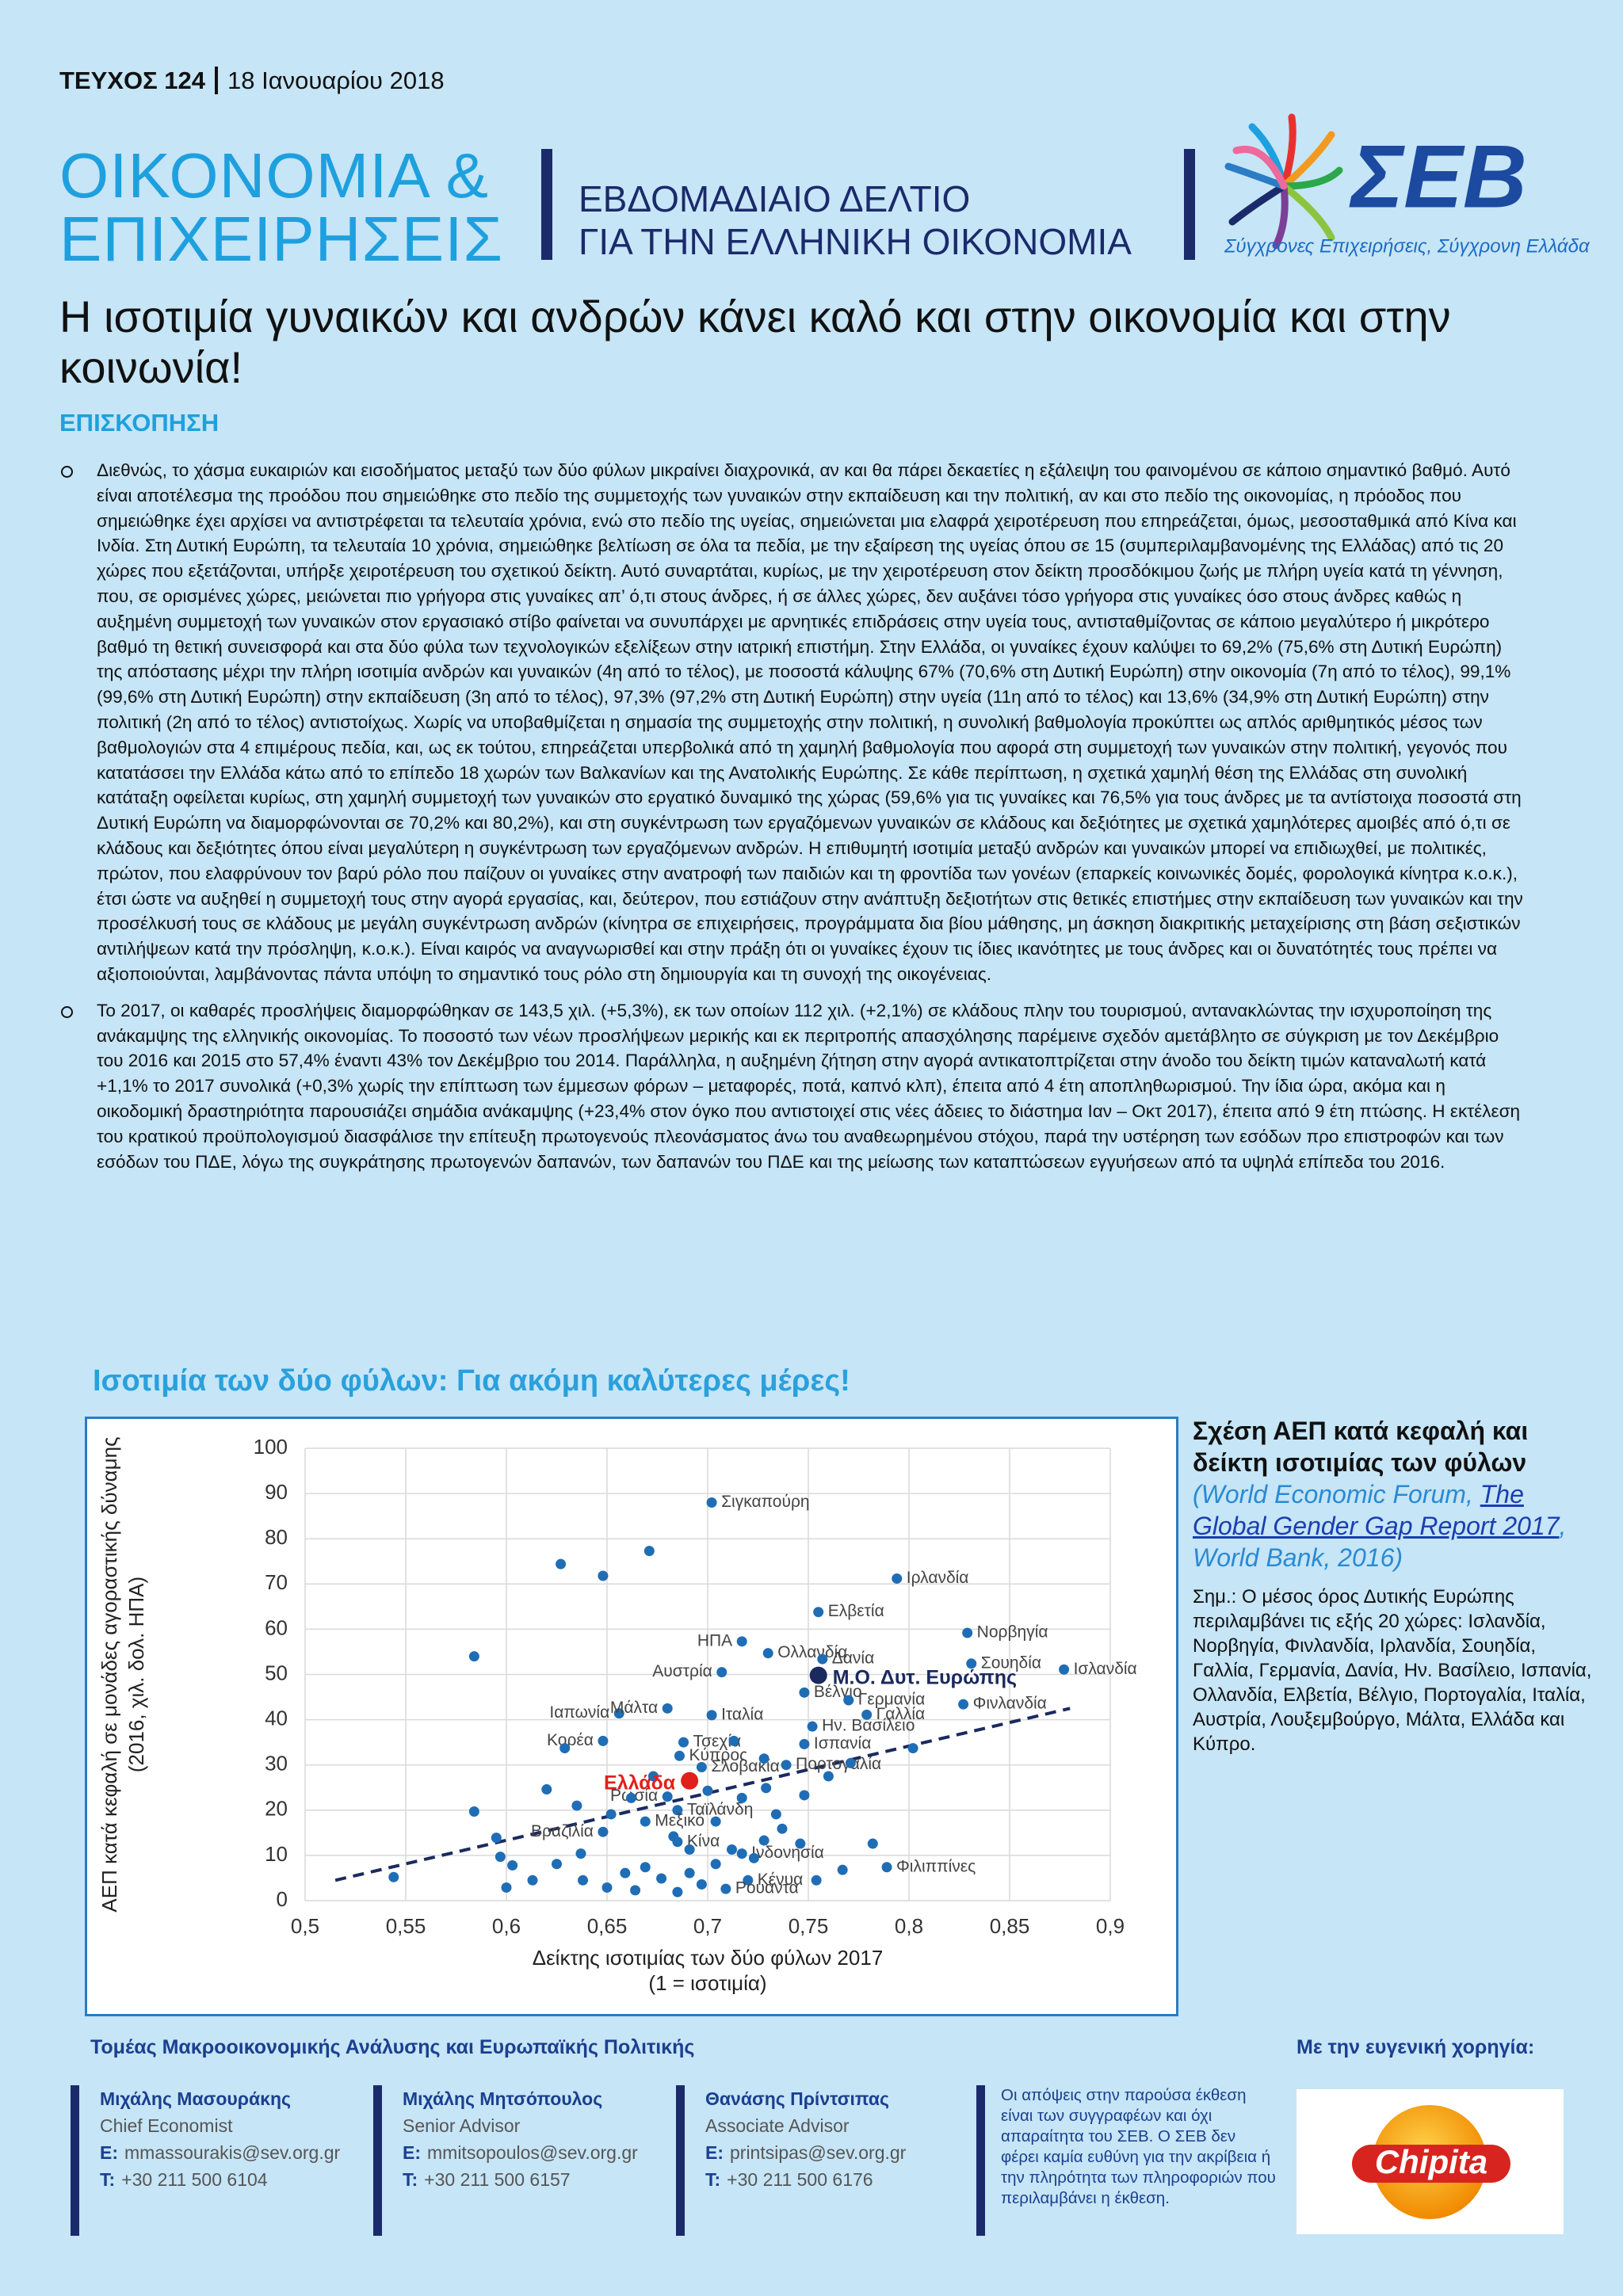 The width and height of the screenshot is (1623, 2296). What do you see at coordinates (1376, 1510) in the screenshot?
I see `source-link: The Global Gender Gap Report 2017` at bounding box center [1376, 1510].